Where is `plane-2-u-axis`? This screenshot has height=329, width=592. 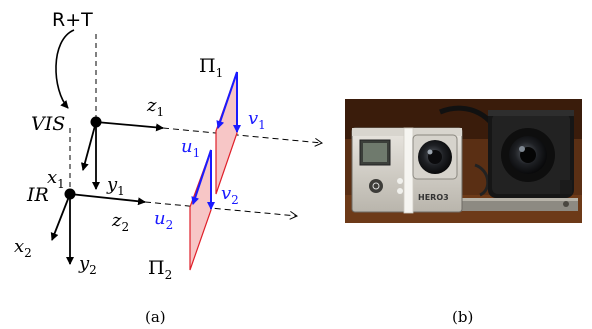 plane-2-u-axis is located at coordinates (201, 177).